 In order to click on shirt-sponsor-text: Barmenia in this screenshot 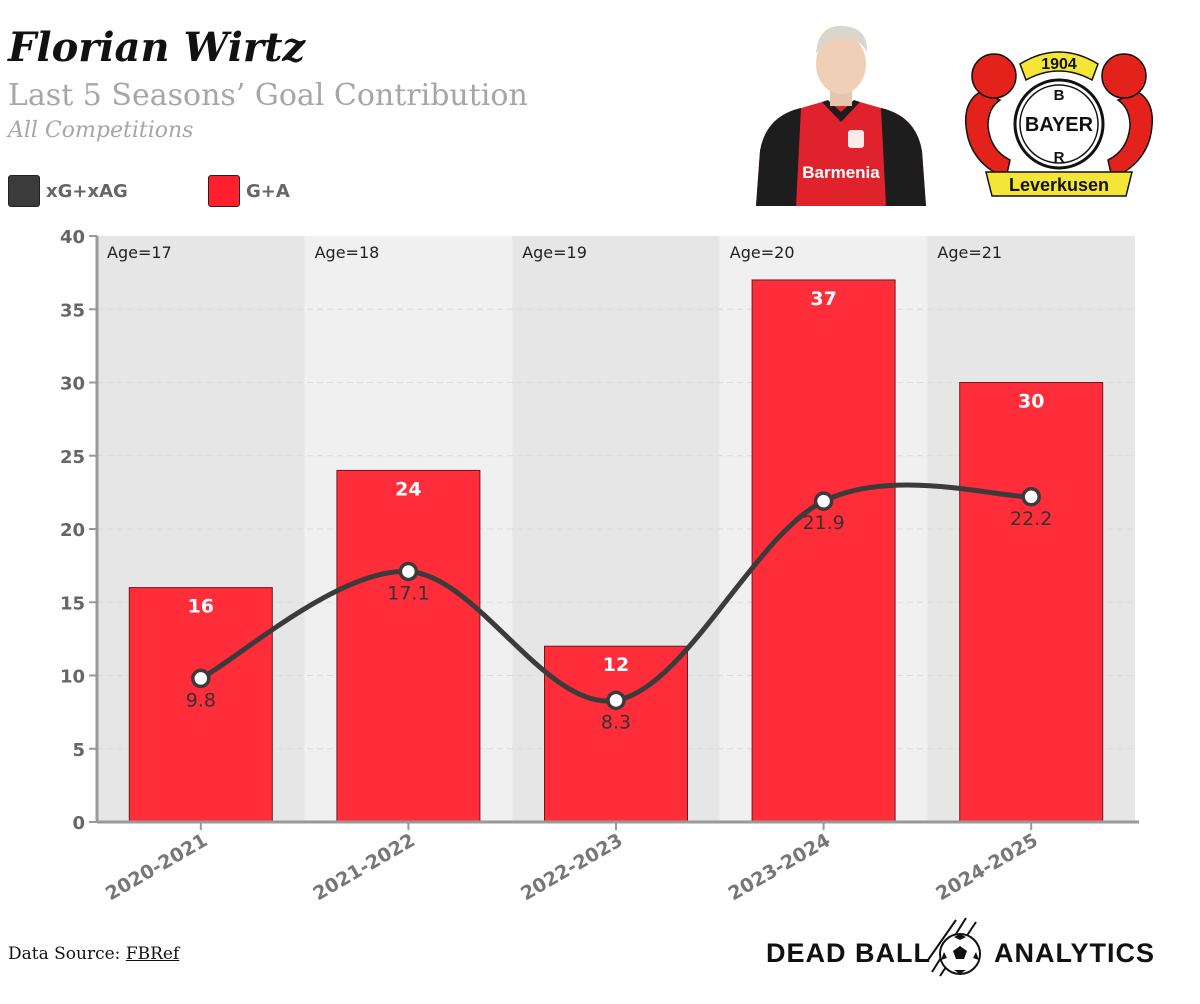, I will do `click(841, 172)`.